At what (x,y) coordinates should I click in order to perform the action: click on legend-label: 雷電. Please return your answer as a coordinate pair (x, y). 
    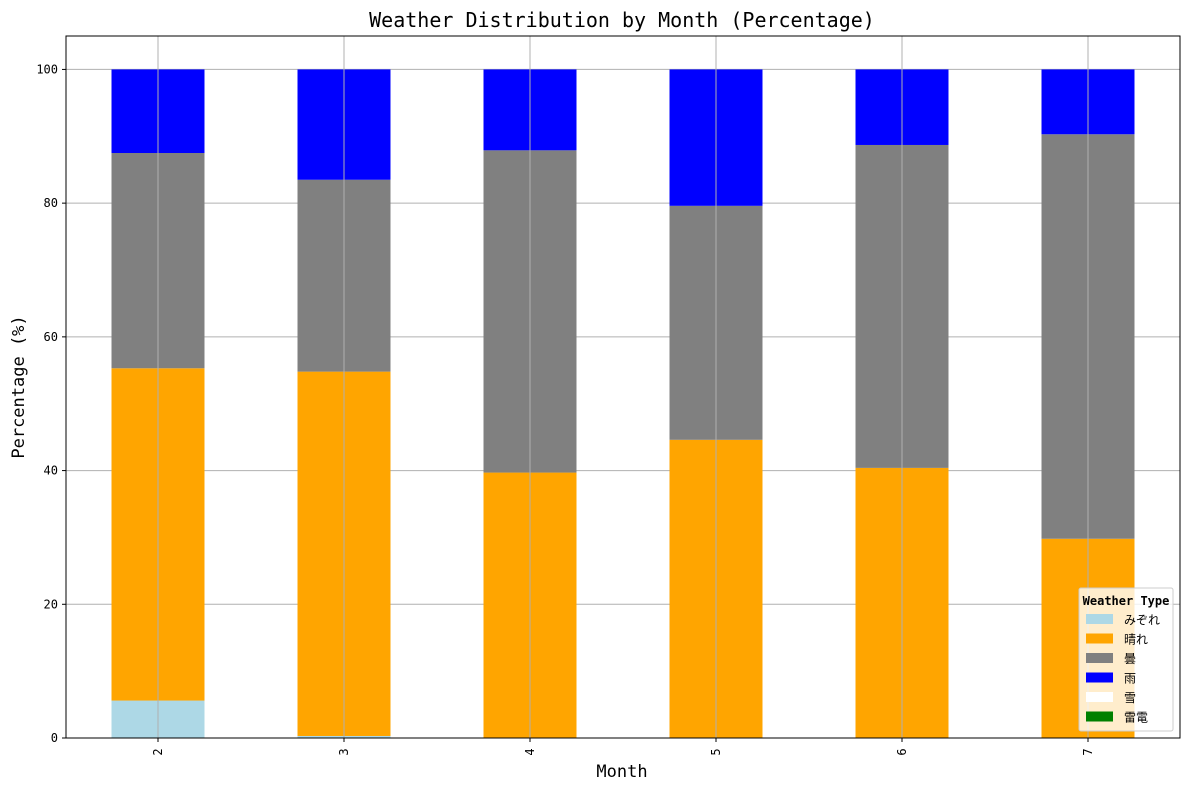
    Looking at the image, I should click on (1136, 718).